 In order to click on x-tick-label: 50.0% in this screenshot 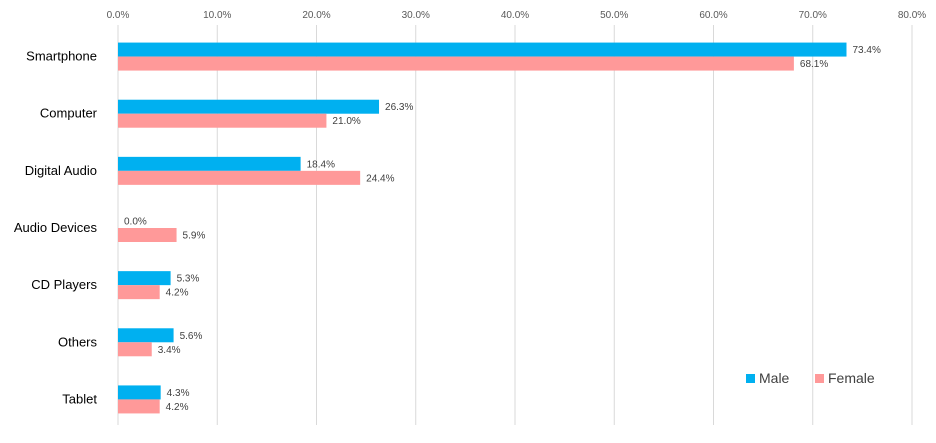, I will do `click(614, 15)`.